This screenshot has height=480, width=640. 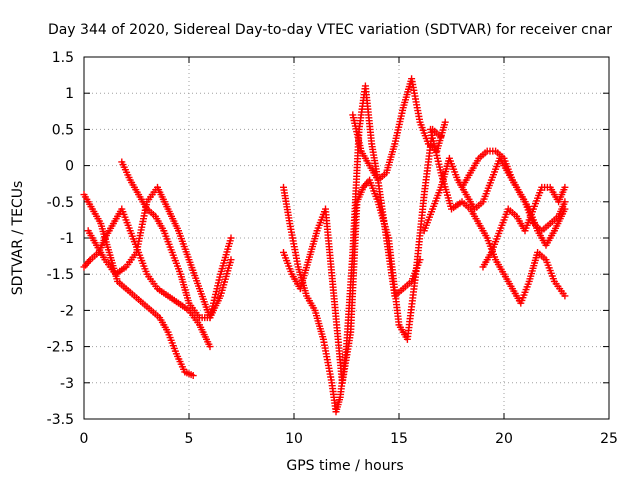 What do you see at coordinates (69, 94) in the screenshot?
I see `y-tick-label: 1` at bounding box center [69, 94].